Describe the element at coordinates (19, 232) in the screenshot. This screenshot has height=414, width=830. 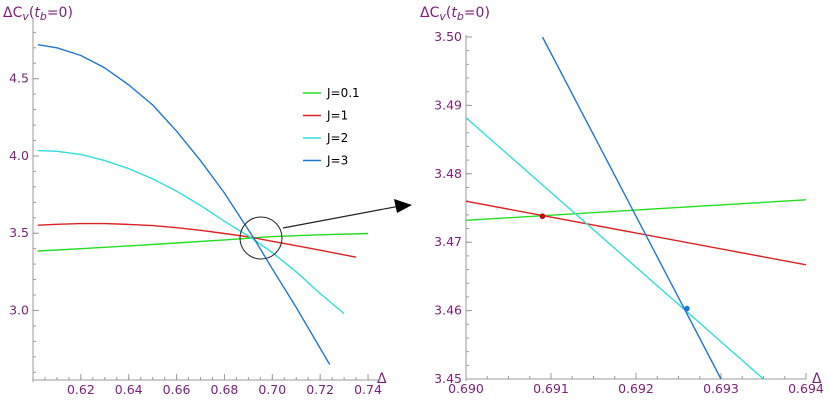
I see `left-y-tick-label: 3.5` at that location.